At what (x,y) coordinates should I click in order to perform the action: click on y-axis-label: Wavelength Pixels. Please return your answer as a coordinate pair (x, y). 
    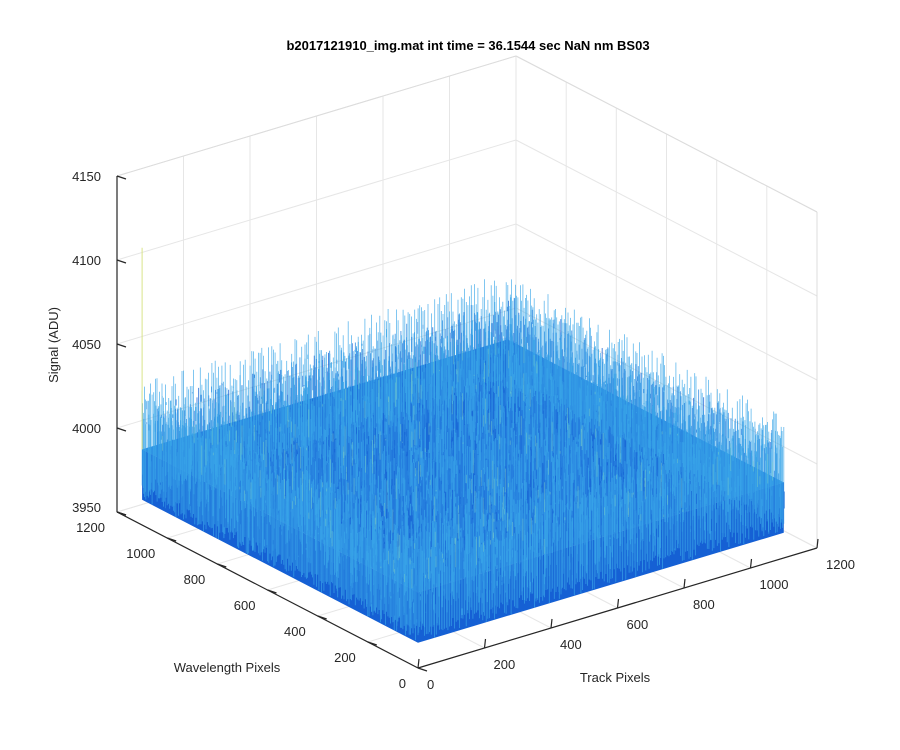
    Looking at the image, I should click on (227, 667).